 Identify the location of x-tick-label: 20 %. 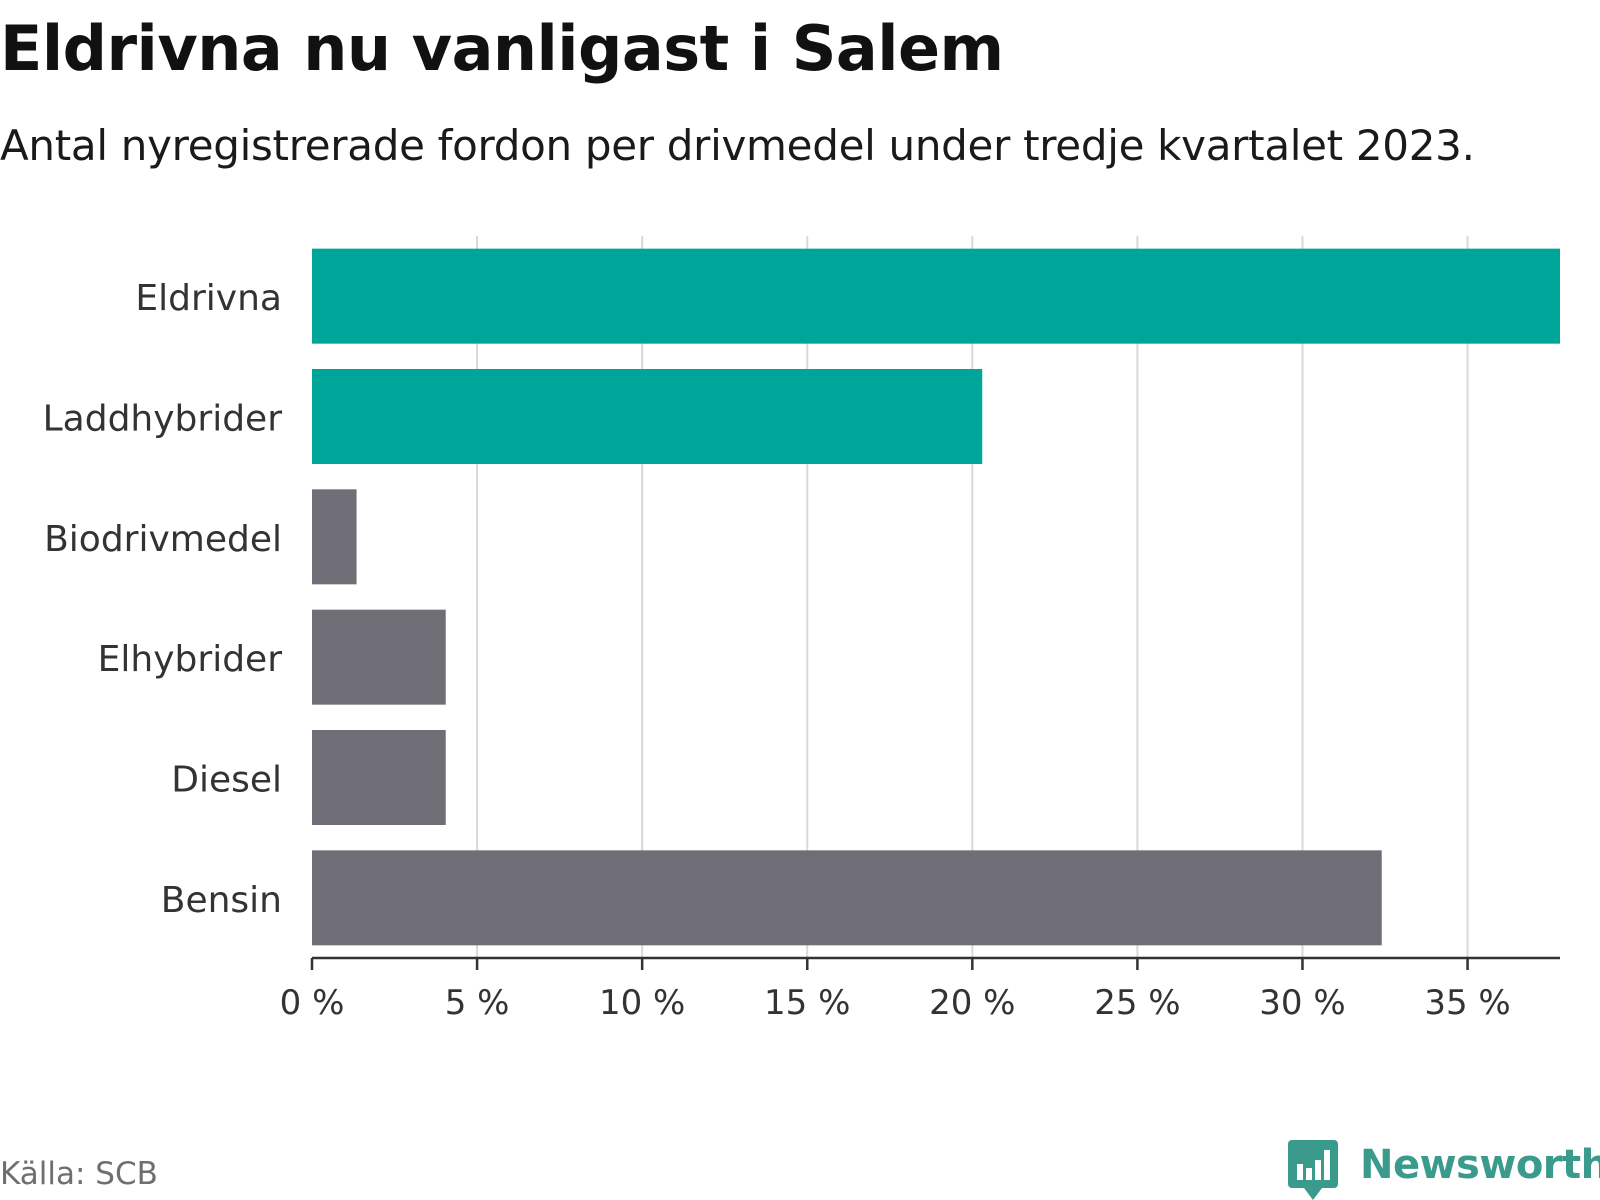
(972, 1003).